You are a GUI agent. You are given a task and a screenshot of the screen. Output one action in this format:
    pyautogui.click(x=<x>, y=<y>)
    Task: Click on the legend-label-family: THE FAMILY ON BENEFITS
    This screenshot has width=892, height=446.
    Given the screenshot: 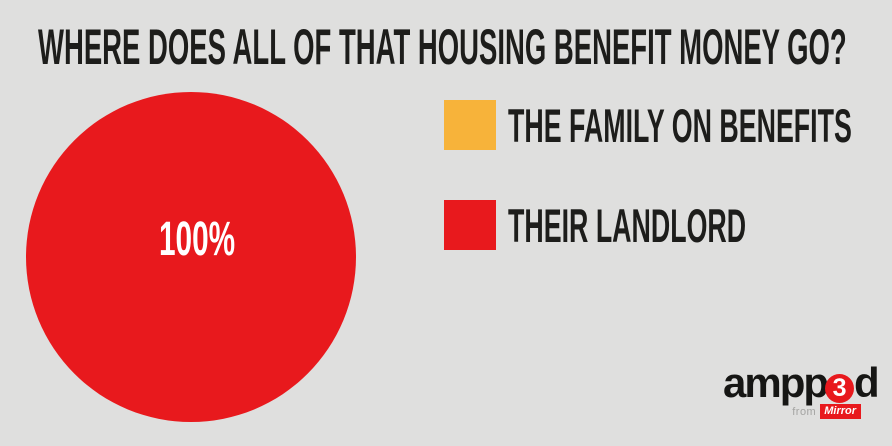 What is the action you would take?
    pyautogui.click(x=680, y=125)
    